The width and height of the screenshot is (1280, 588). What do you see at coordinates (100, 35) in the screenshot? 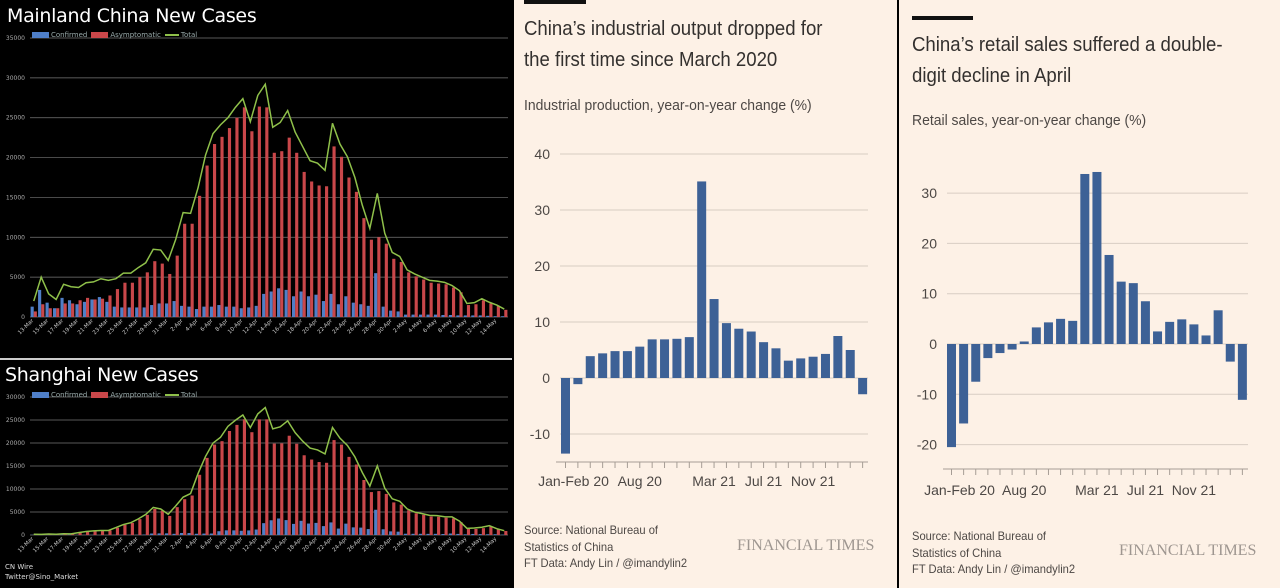
I see `legend-swatch-asymptomatic` at bounding box center [100, 35].